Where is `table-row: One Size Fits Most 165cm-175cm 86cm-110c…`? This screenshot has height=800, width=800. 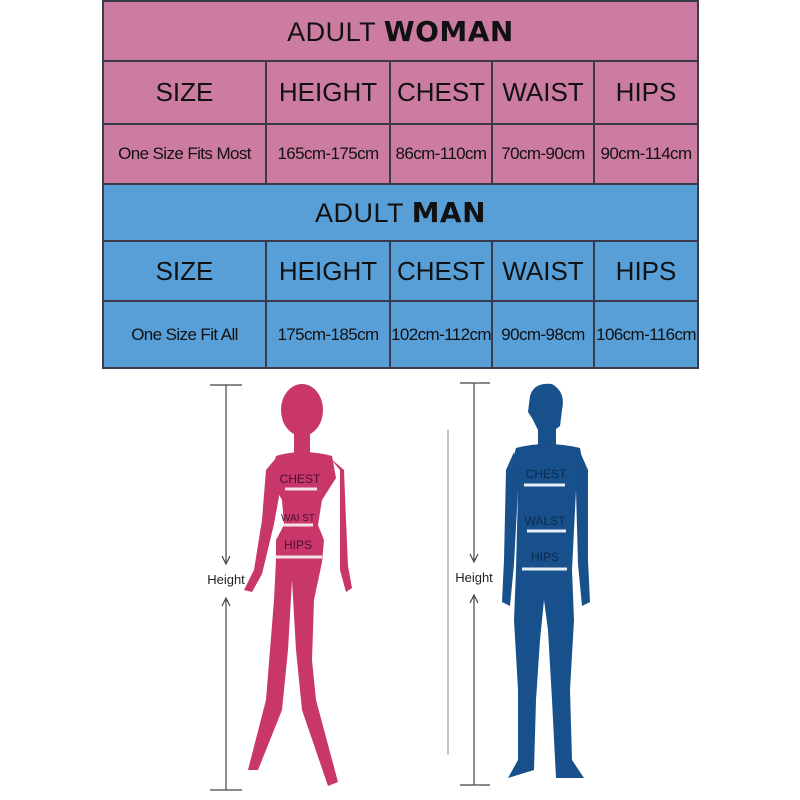
table-row: One Size Fits Most 165cm-175cm 86cm-110c… is located at coordinates (401, 154).